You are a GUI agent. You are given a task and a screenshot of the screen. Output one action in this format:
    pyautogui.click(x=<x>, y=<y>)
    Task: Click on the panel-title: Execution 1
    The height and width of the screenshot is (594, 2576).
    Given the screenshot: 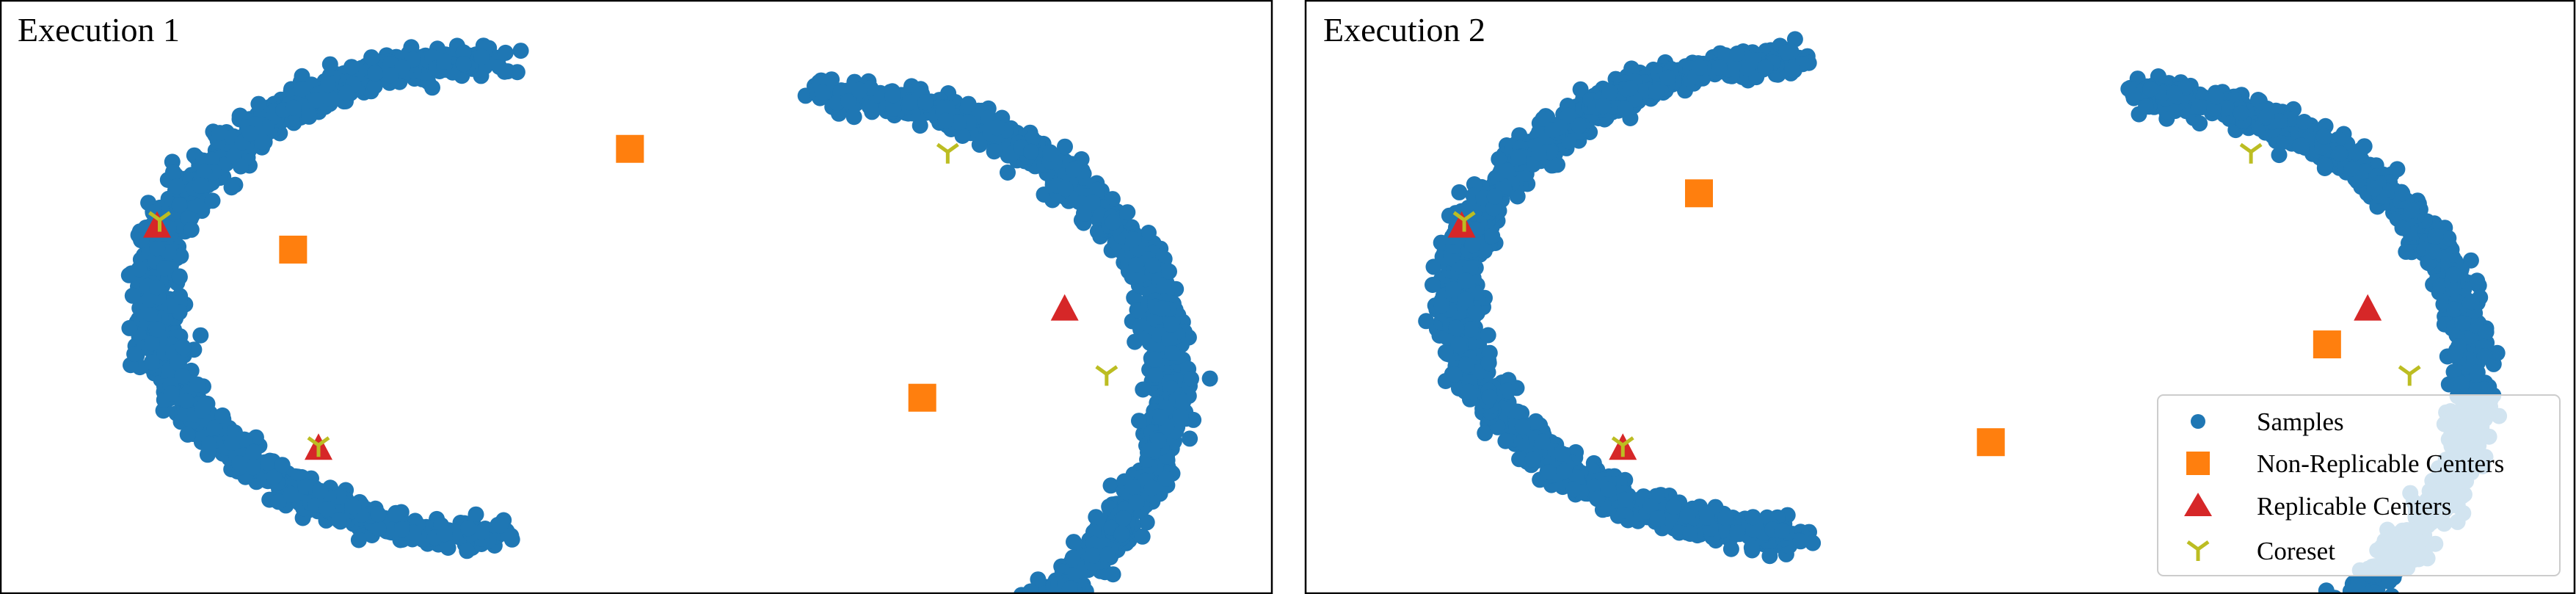 What is the action you would take?
    pyautogui.click(x=99, y=30)
    